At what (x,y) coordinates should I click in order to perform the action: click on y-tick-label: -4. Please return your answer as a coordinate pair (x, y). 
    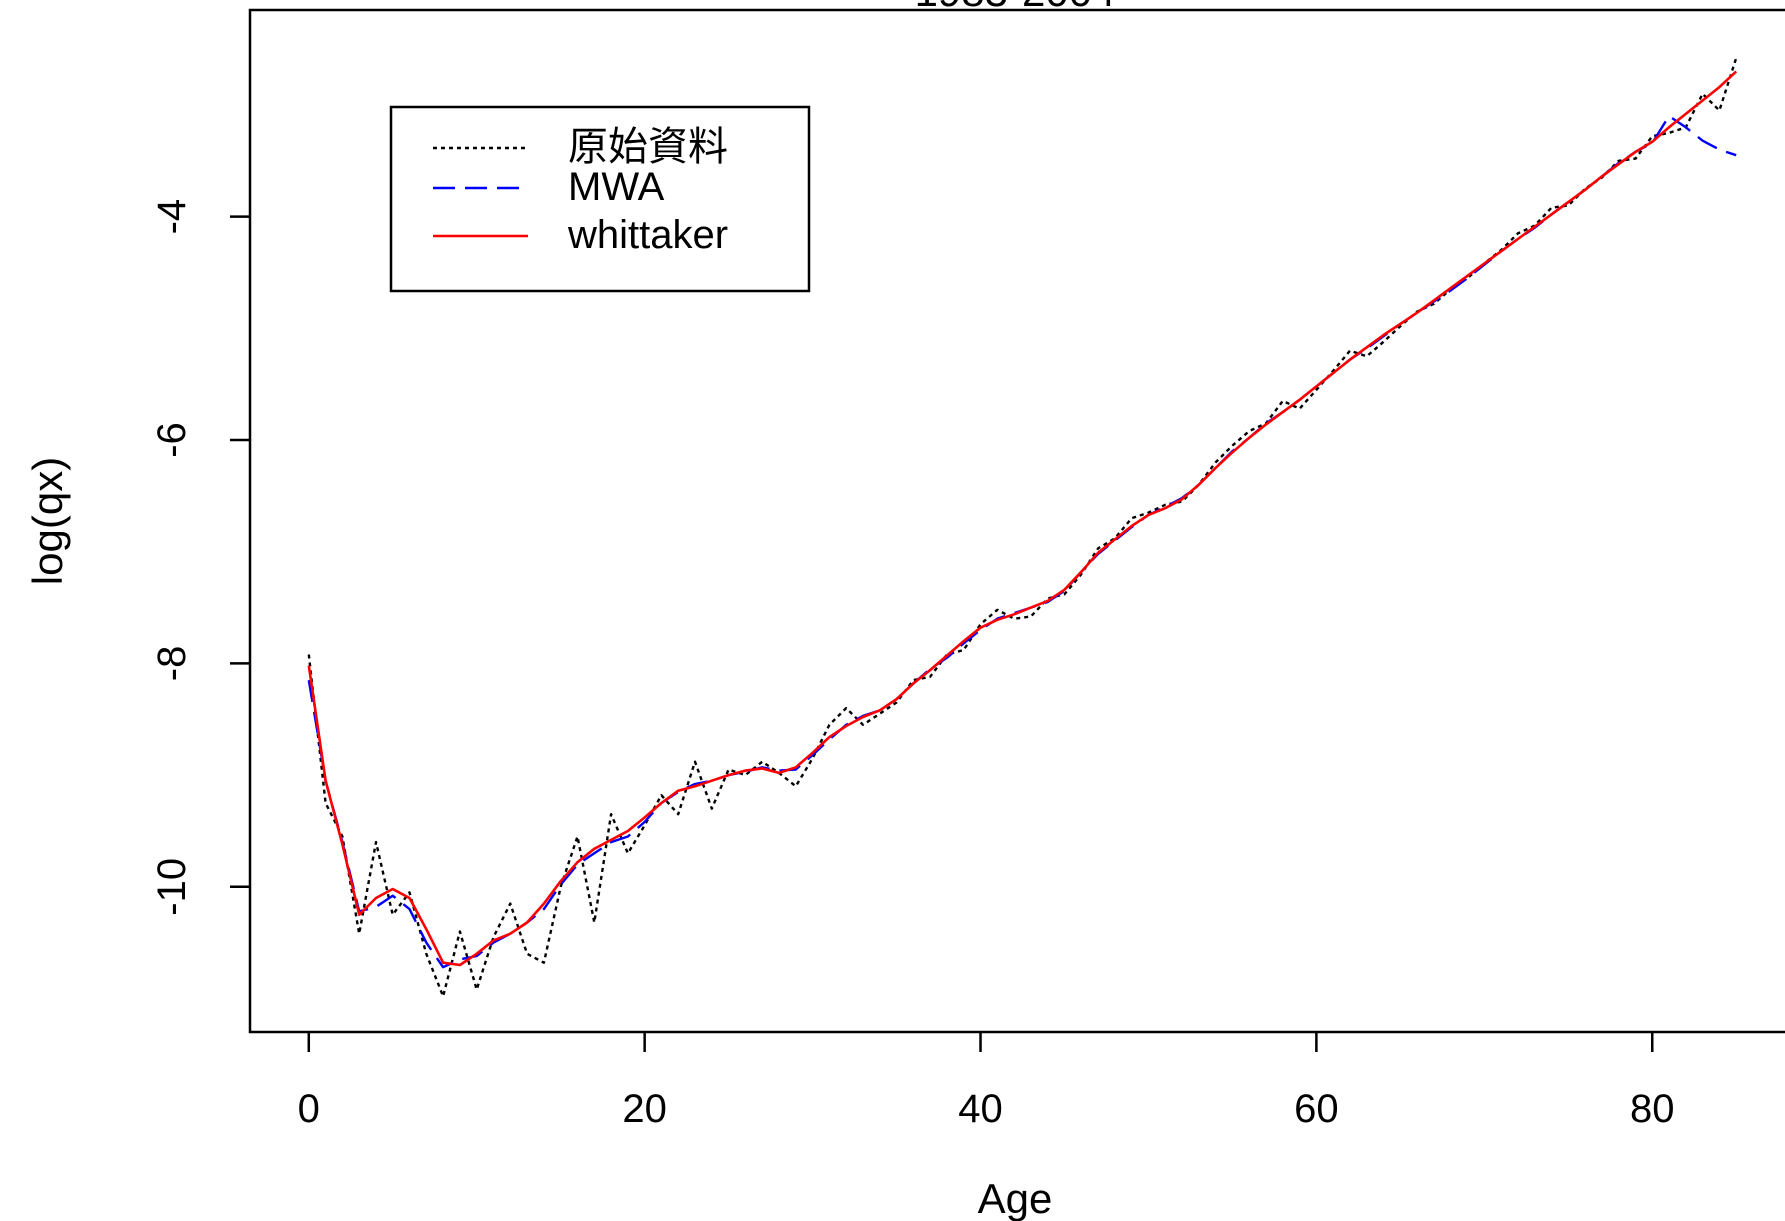
    Looking at the image, I should click on (172, 217).